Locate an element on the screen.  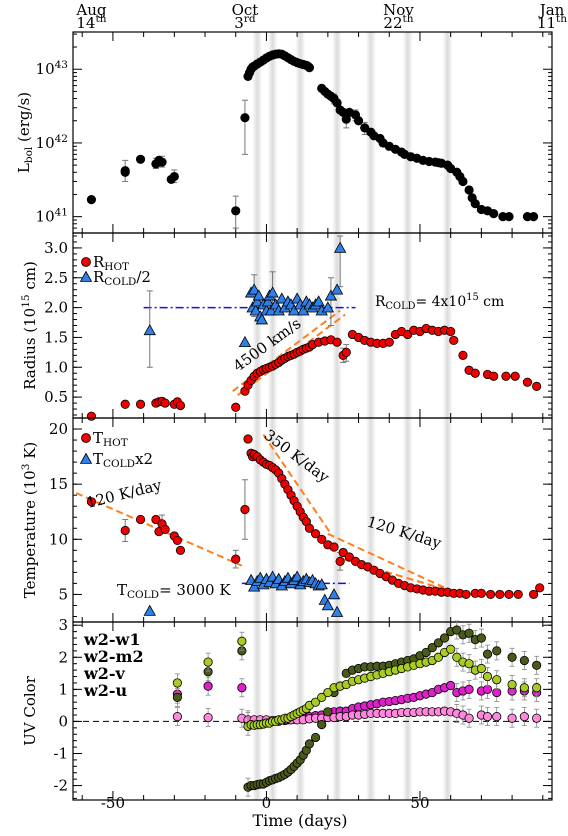
rate-label-left: 120 K/day is located at coordinates (124, 494).